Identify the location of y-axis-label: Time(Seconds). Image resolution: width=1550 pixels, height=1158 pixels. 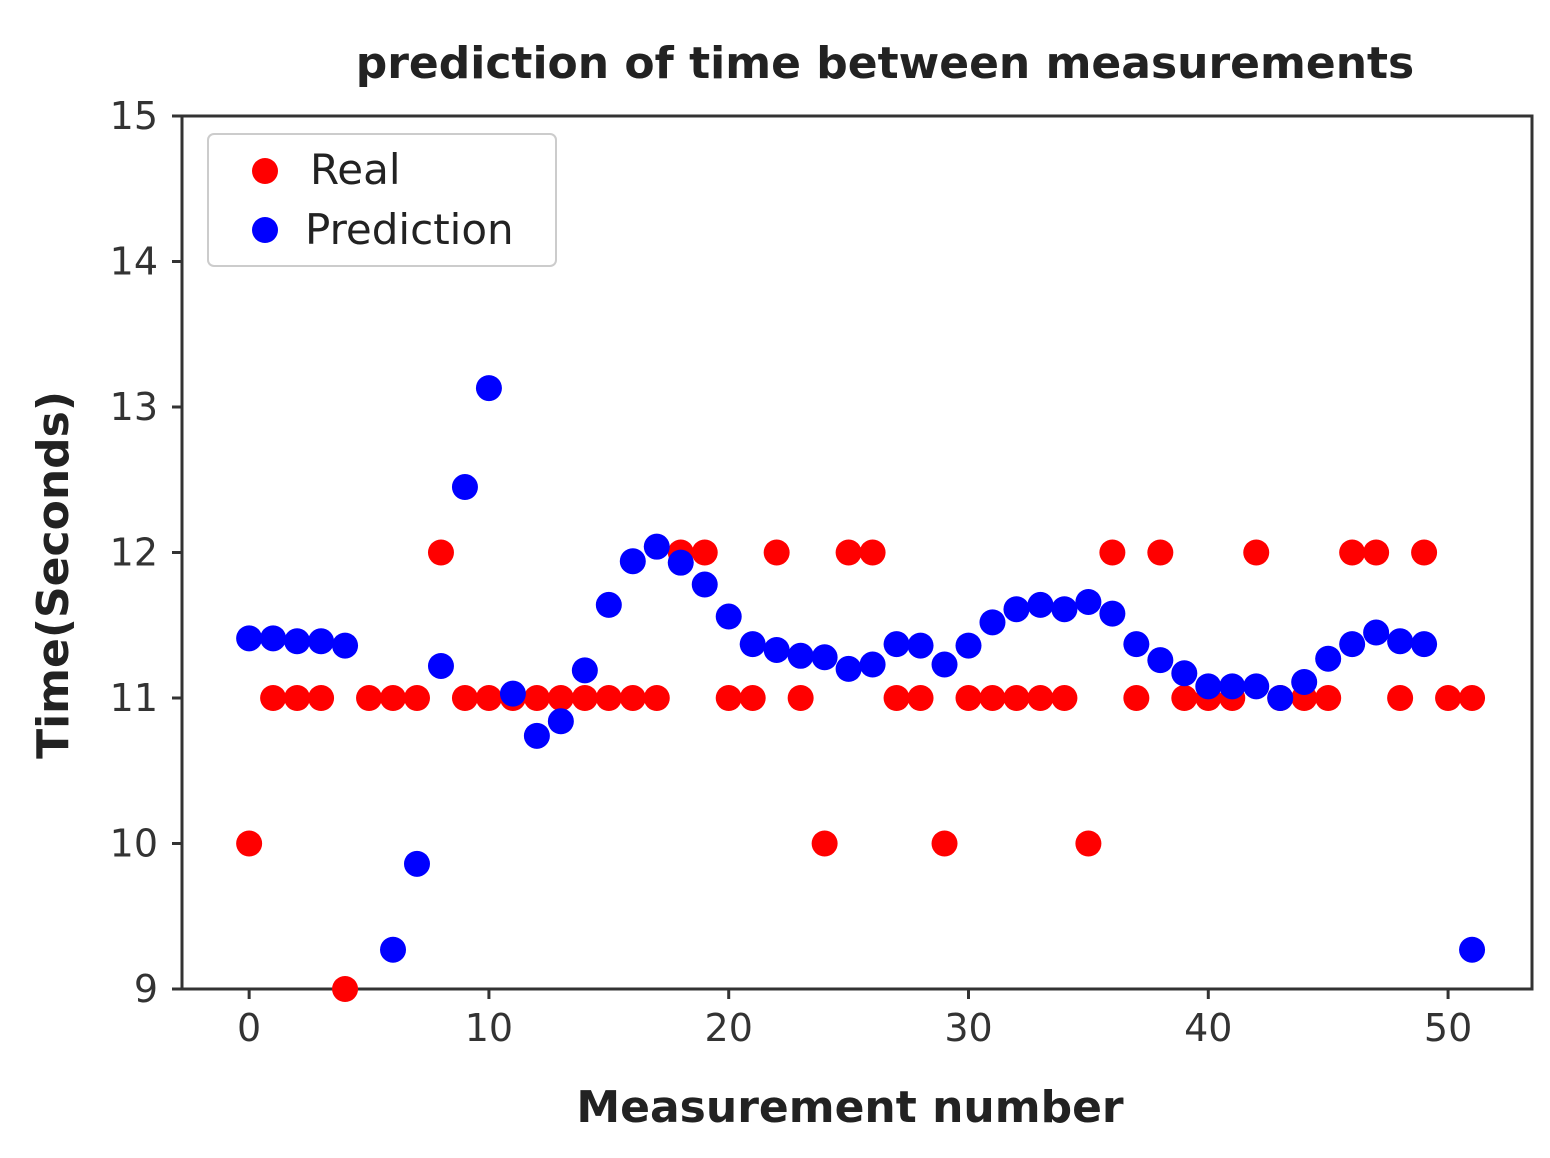
(53, 575).